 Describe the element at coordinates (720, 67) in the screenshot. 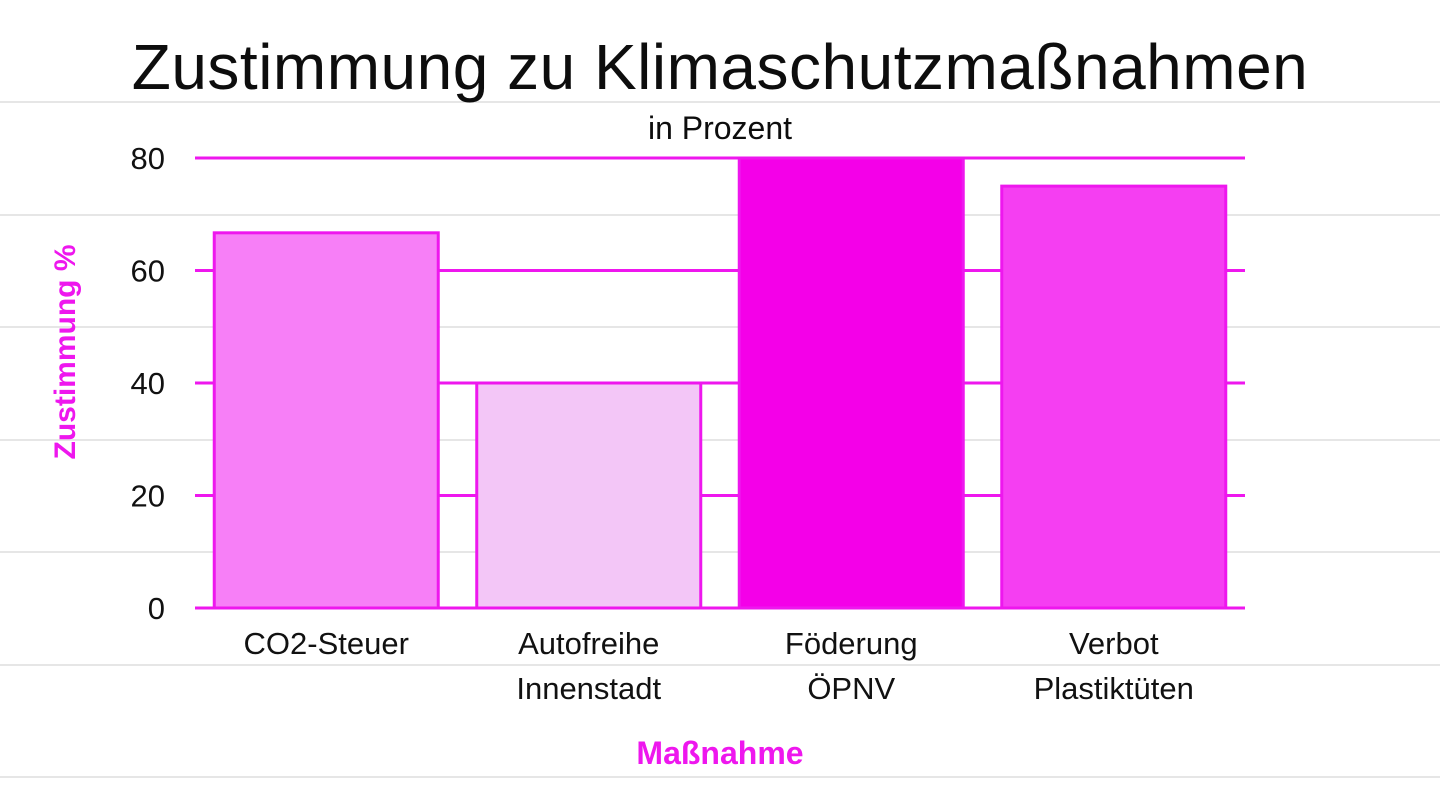

I see `chart-title: Zustimmung zu Klimaschutzmaßnahmen` at that location.